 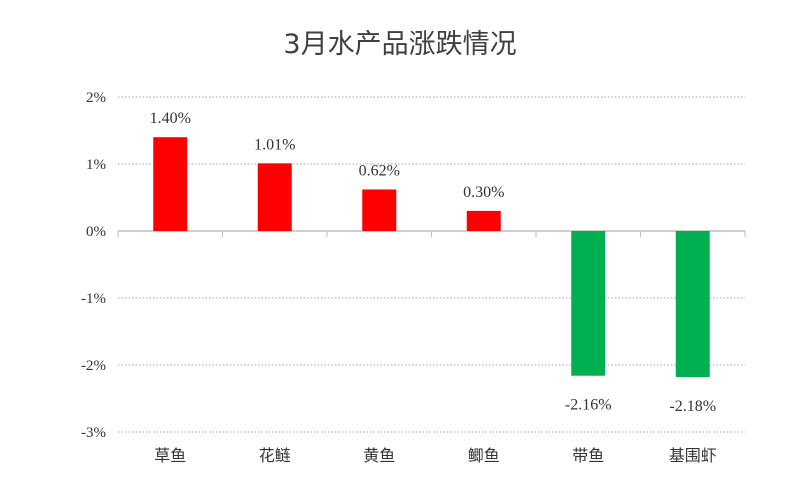 What do you see at coordinates (96, 98) in the screenshot?
I see `y-tick-label: 2%` at bounding box center [96, 98].